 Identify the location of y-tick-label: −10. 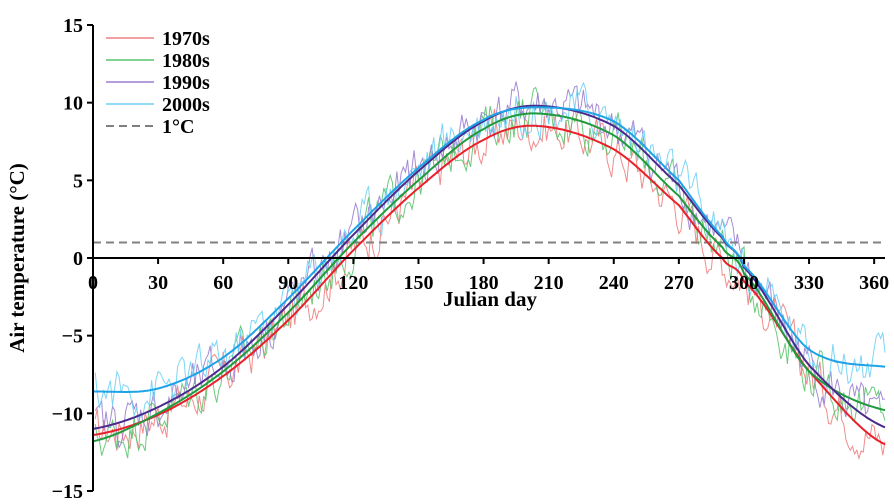
(67, 414).